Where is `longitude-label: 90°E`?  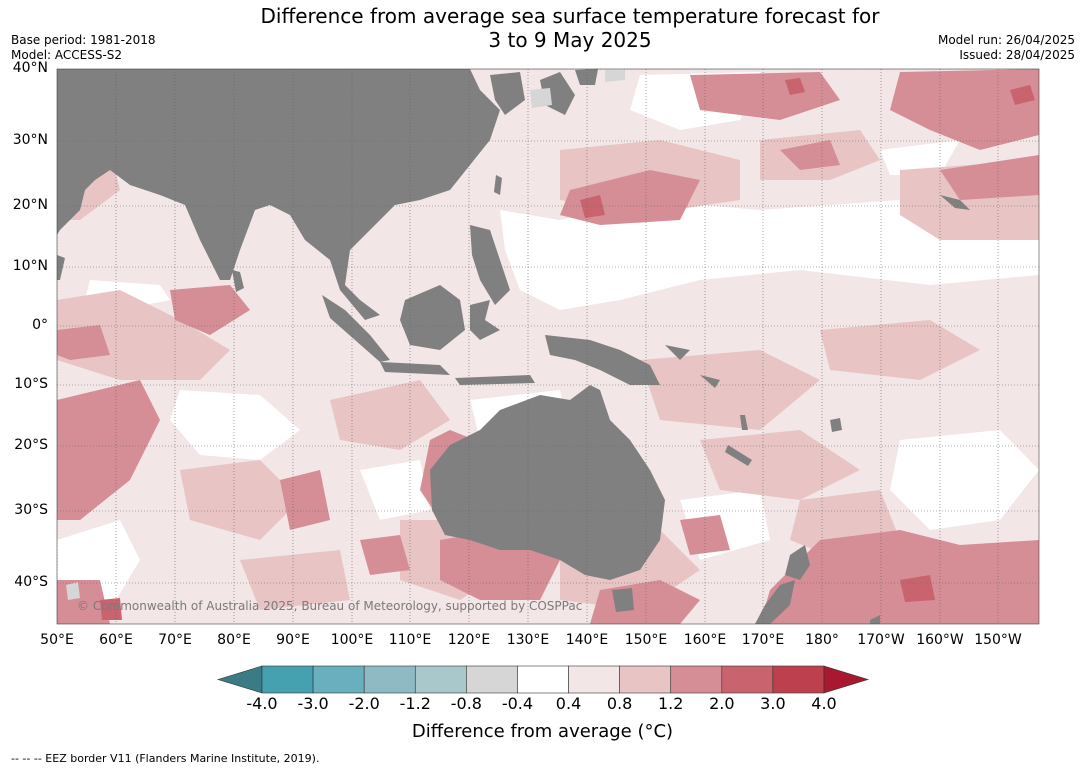
longitude-label: 90°E is located at coordinates (293, 640).